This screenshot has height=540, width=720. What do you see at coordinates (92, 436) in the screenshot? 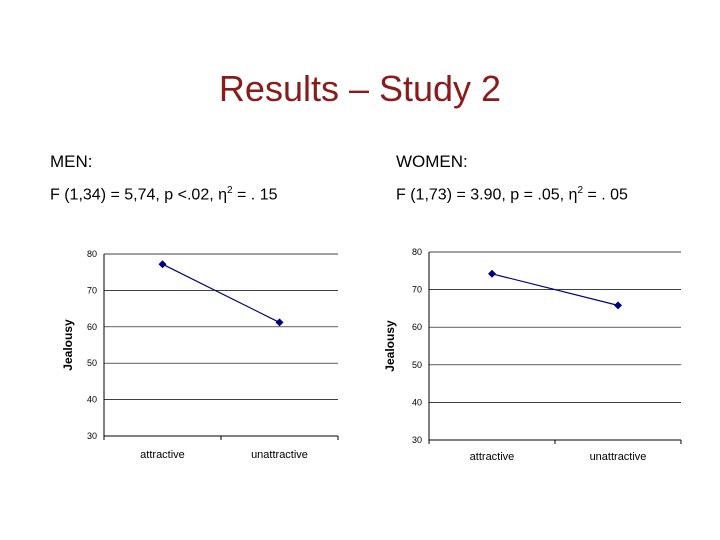
I see `men-ytick-label: 30` at bounding box center [92, 436].